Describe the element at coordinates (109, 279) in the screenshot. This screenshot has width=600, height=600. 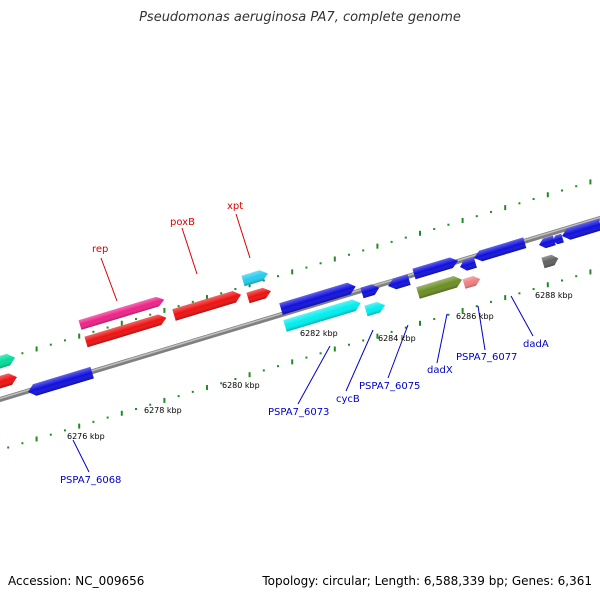
I see `leader-rep` at that location.